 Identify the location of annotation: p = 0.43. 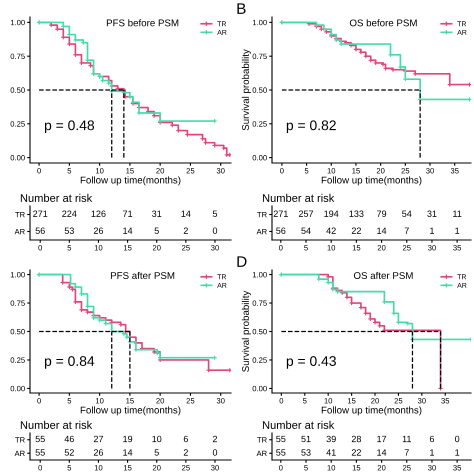
(311, 362).